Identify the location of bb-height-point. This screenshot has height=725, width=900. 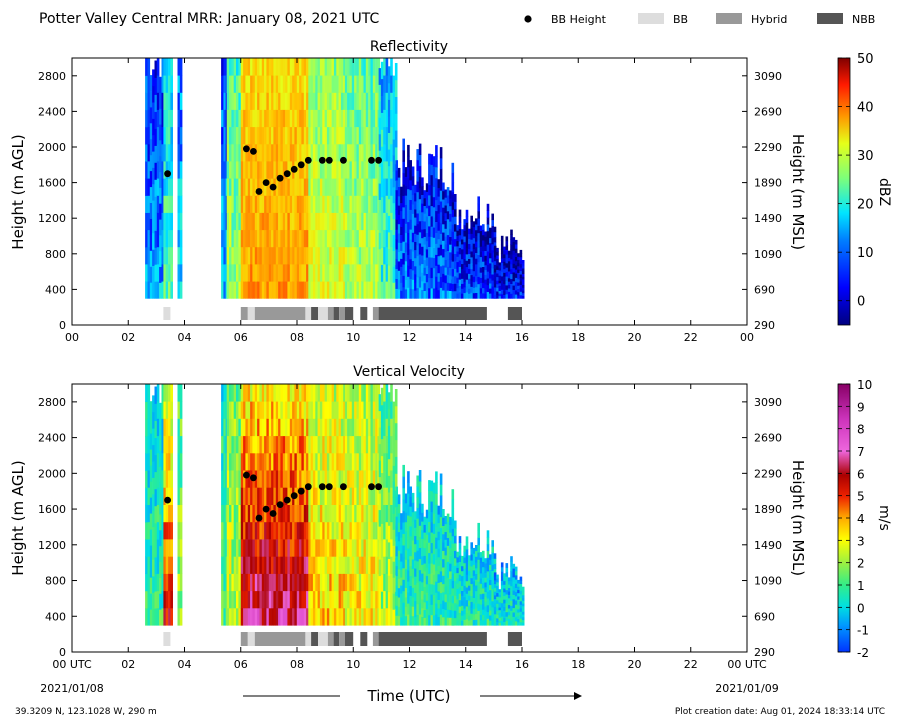
(253, 151).